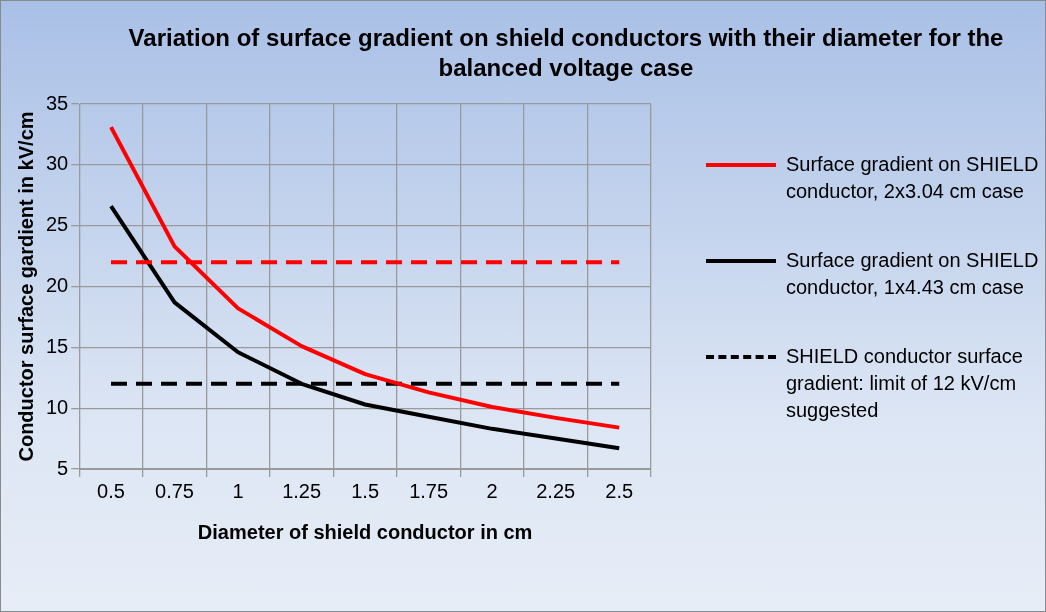 The image size is (1046, 612). What do you see at coordinates (913, 274) in the screenshot?
I see `legend-label: Surface gradient on SHIELD conductor, 1x4.43 cm case` at bounding box center [913, 274].